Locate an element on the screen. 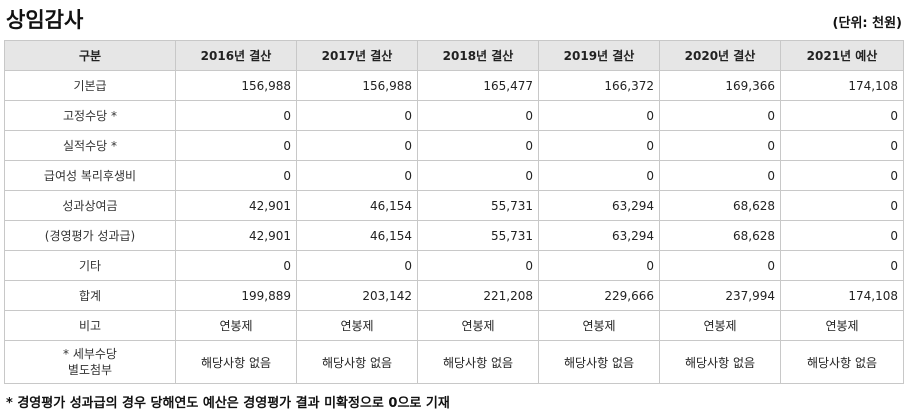 This screenshot has height=413, width=908. row-label: 합계 is located at coordinates (90, 295).